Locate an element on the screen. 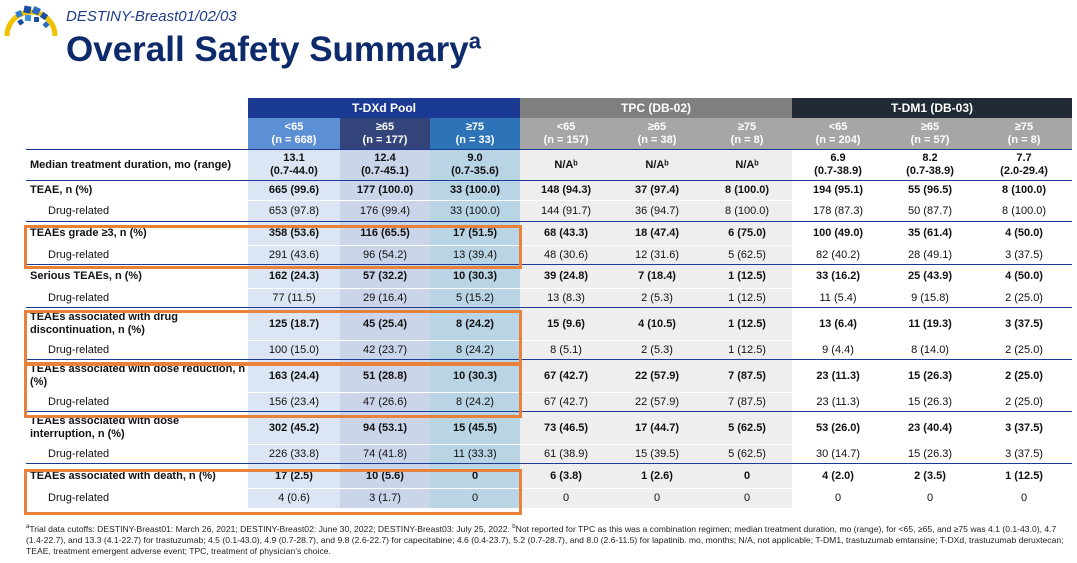 This screenshot has height=563, width=1077. table-cell: 8 (14.0) is located at coordinates (930, 350).